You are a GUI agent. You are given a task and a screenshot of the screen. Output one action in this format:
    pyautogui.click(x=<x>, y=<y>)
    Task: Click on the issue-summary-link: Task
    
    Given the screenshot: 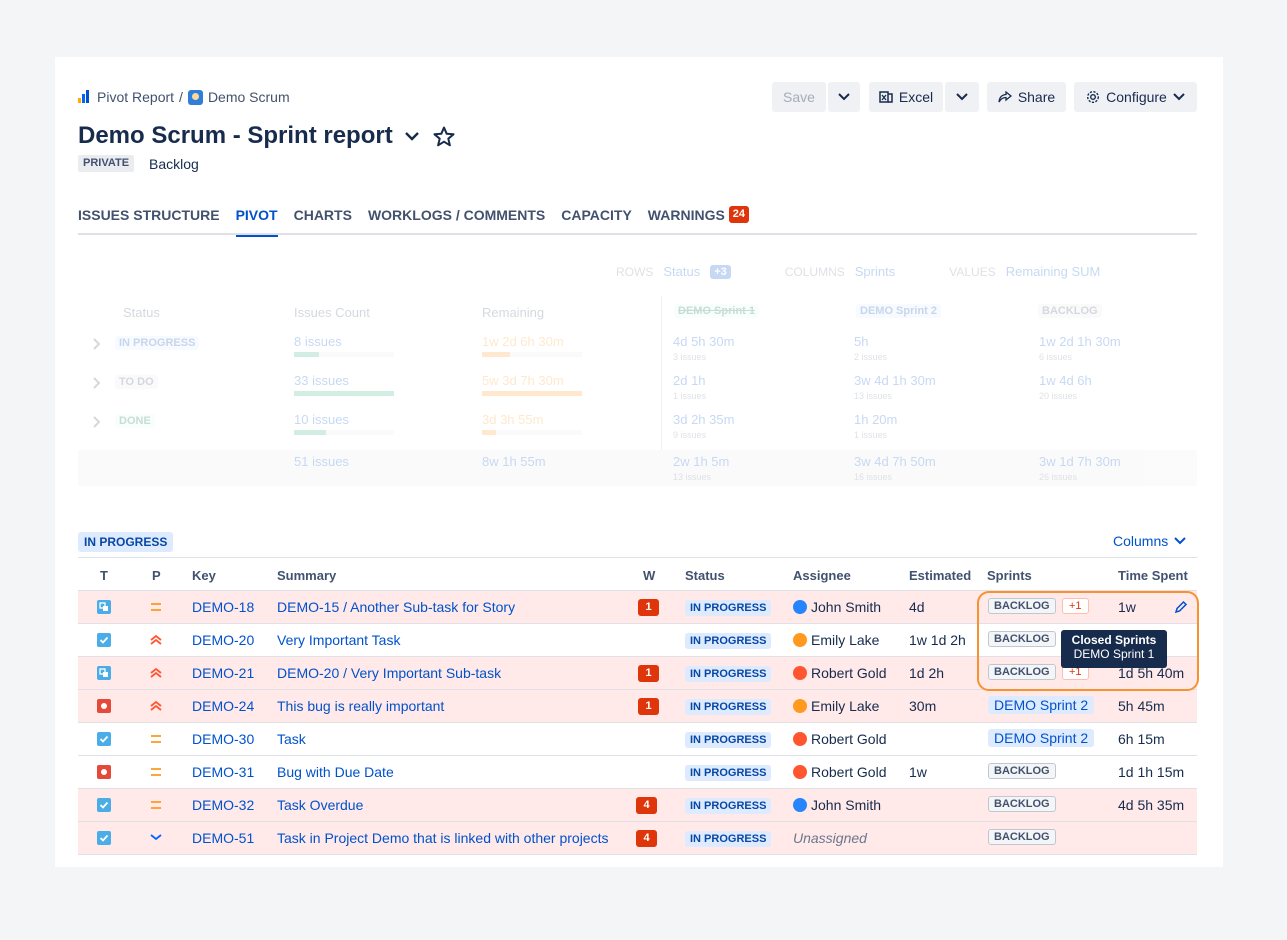 What is the action you would take?
    pyautogui.click(x=291, y=739)
    